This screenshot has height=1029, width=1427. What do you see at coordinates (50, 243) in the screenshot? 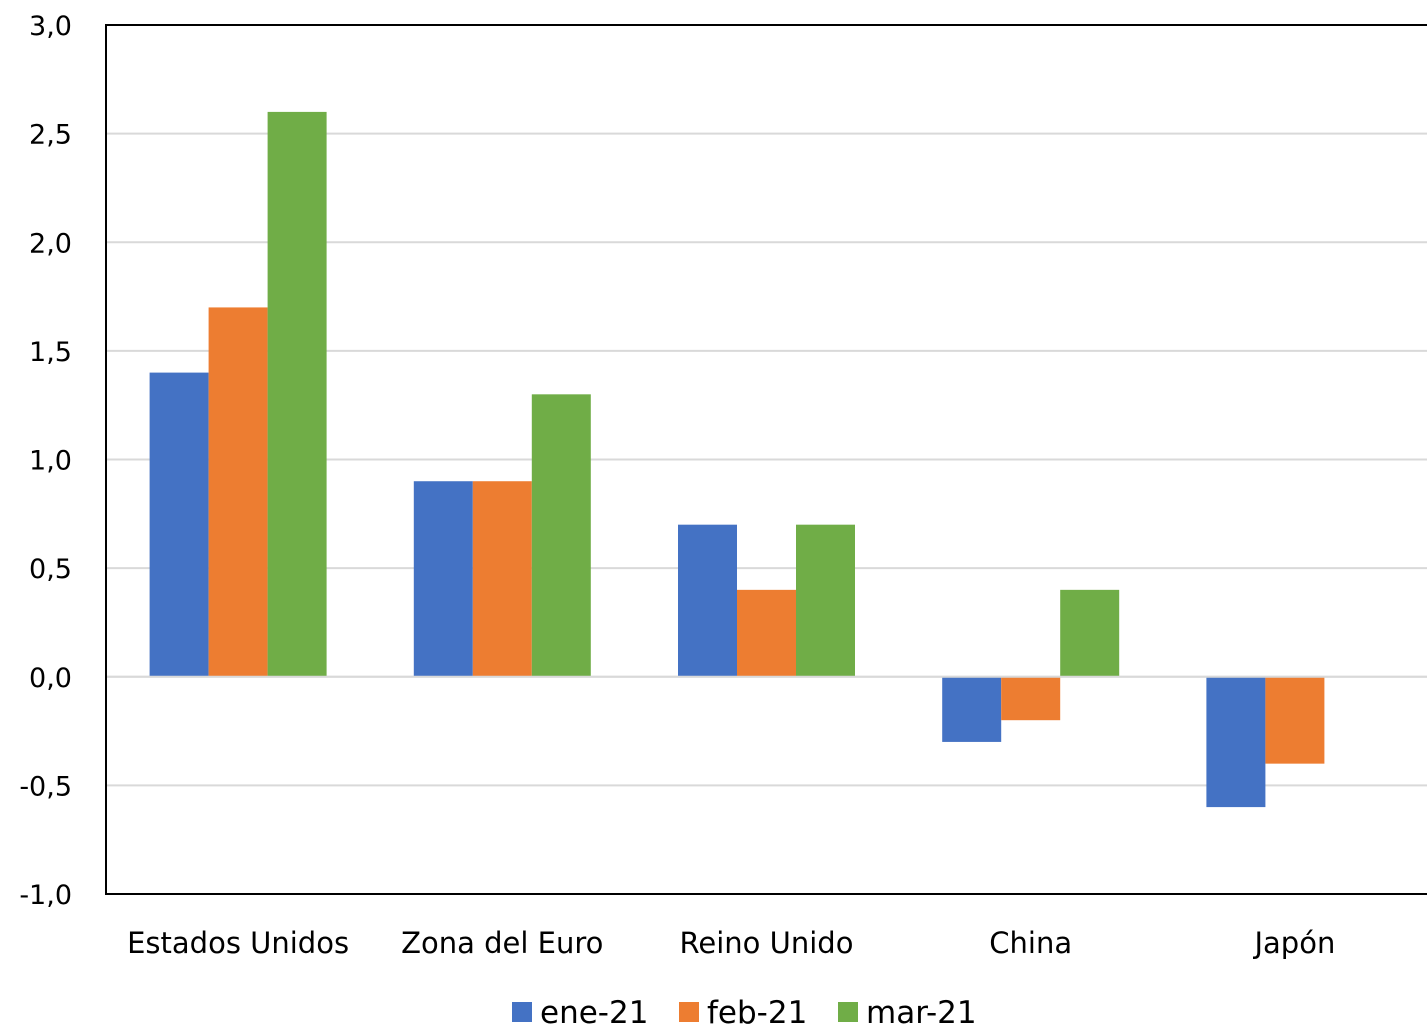
I see `y-tick-label: 2,0` at bounding box center [50, 243].